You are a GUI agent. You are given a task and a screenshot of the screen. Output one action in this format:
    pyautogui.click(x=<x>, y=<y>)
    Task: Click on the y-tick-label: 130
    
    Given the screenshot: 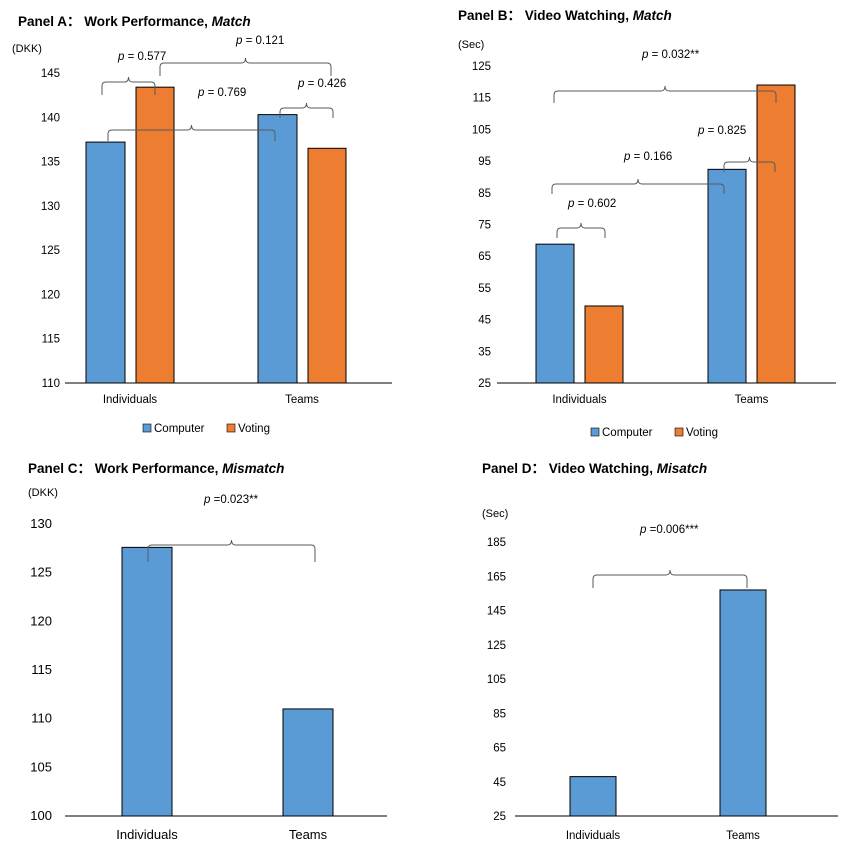 What is the action you would take?
    pyautogui.click(x=50, y=207)
    